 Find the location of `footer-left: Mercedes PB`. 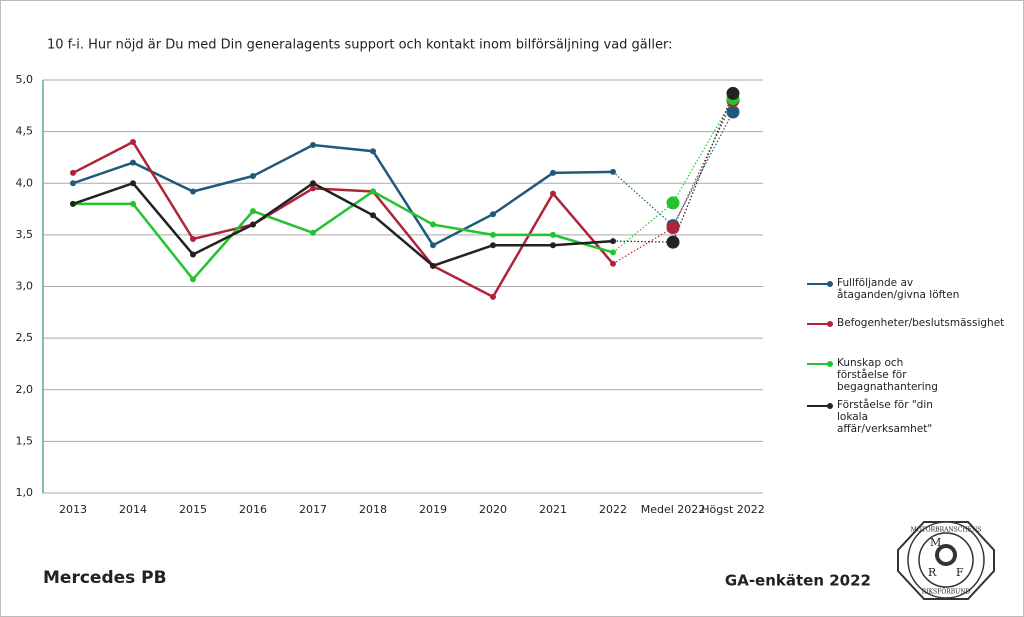

footer-left: Mercedes PB is located at coordinates (105, 578).